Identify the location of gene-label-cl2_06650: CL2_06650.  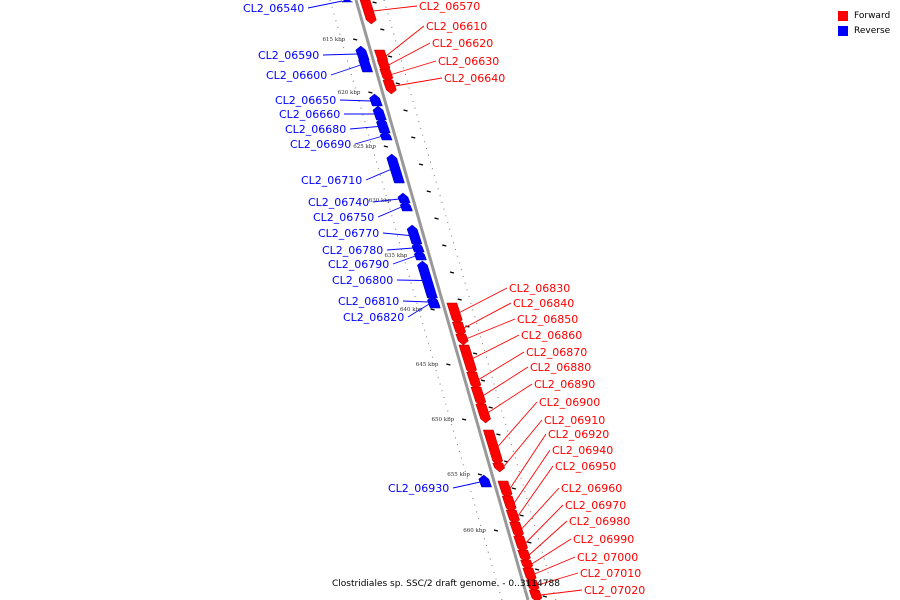
(305, 100).